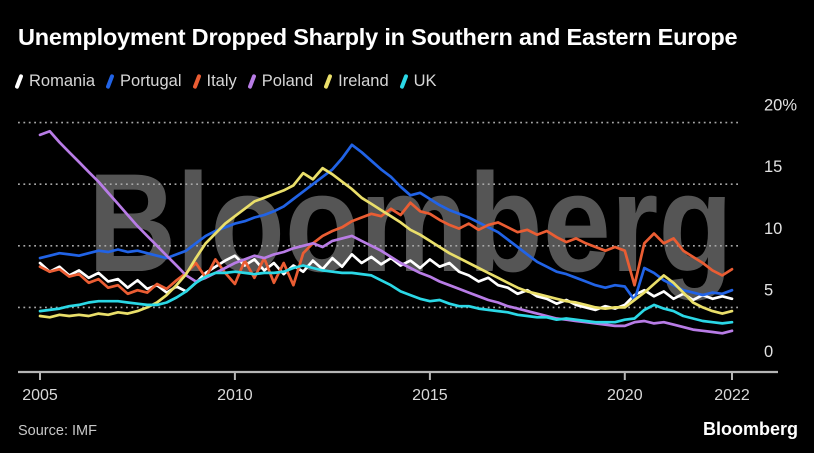 The width and height of the screenshot is (814, 453). Describe the element at coordinates (773, 167) in the screenshot. I see `y-axis-label-15: 15` at that location.